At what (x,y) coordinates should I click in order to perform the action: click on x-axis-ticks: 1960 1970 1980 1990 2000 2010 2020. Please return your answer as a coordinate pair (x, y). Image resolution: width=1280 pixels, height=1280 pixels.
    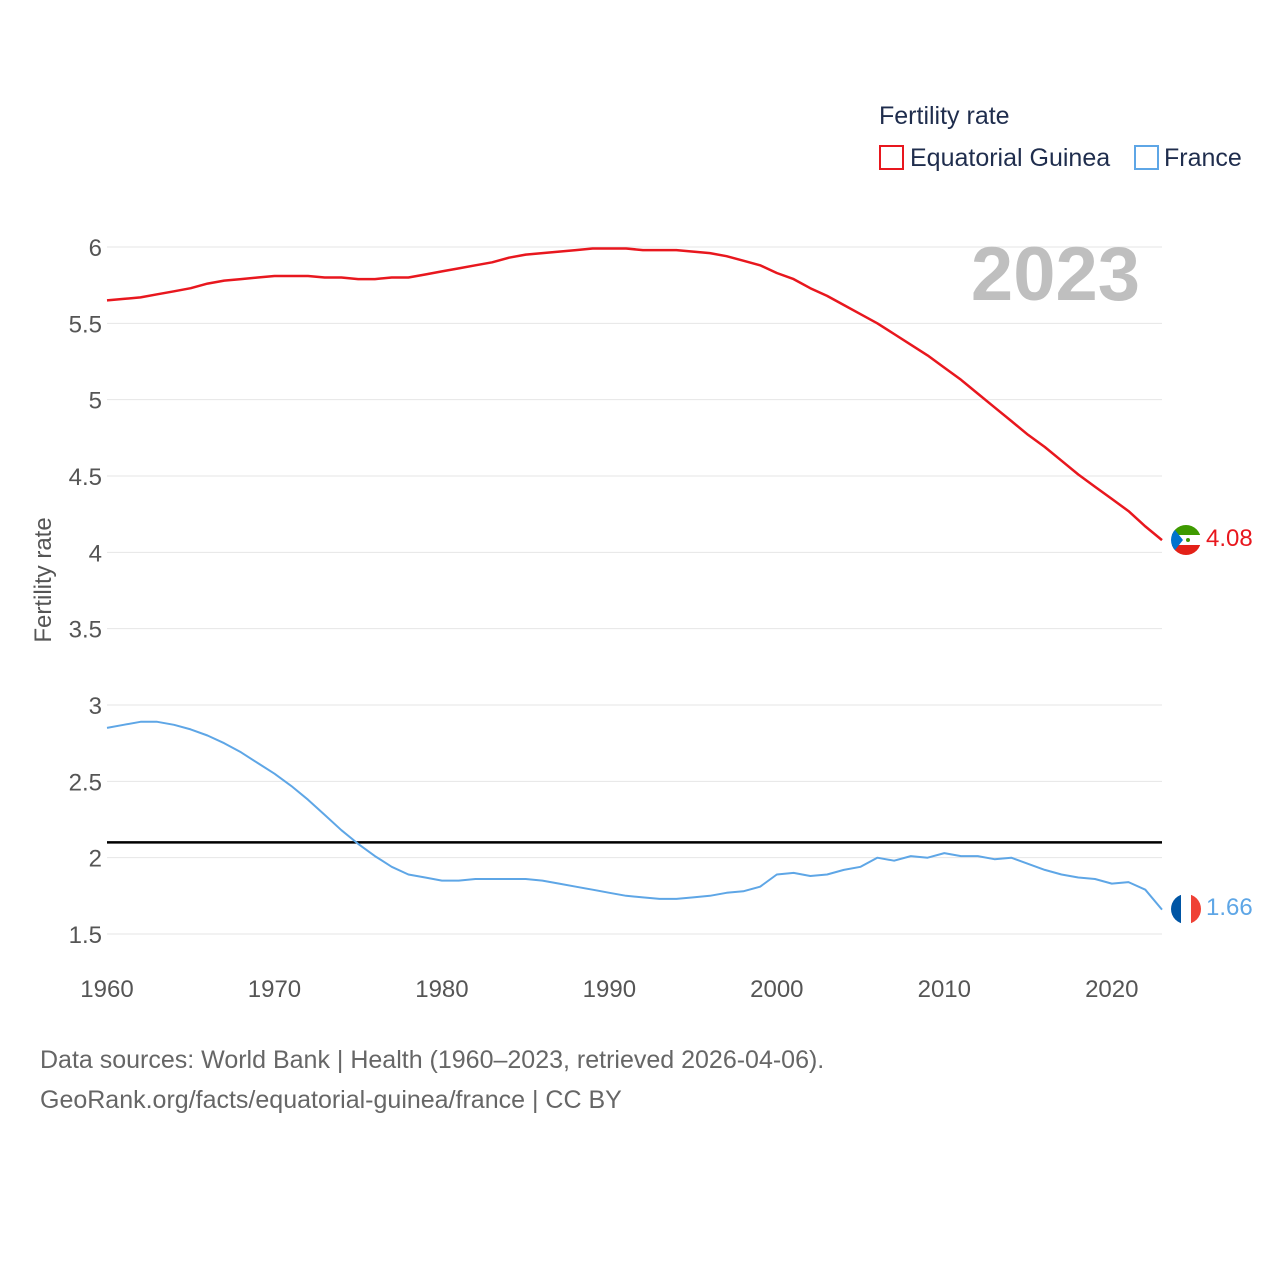
    Looking at the image, I should click on (609, 989).